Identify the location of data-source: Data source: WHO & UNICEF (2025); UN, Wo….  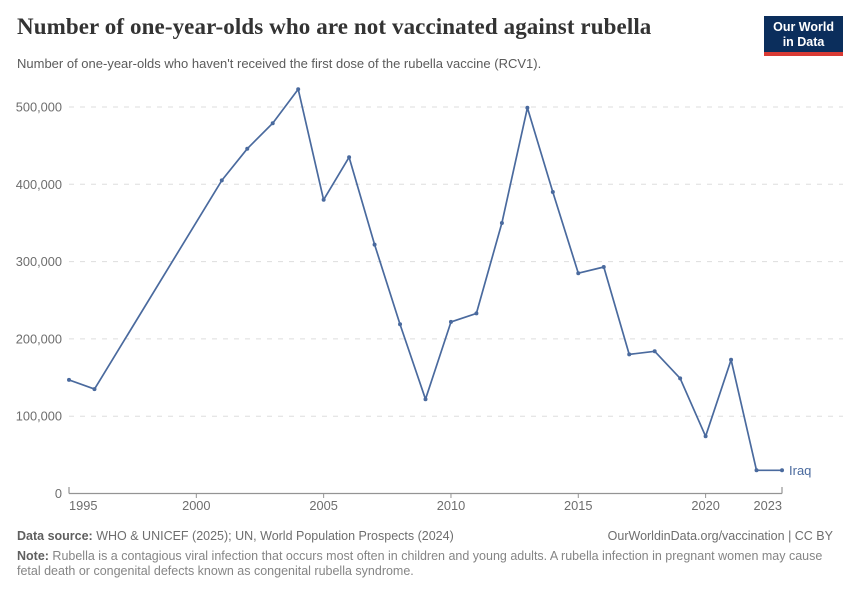
(235, 536).